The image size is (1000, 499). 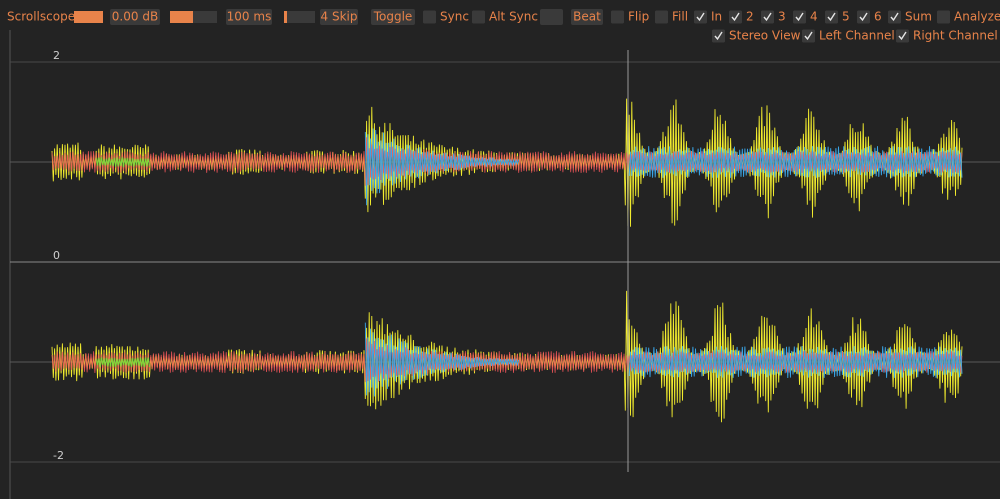 I want to click on checkbox-label: 6, so click(x=878, y=17).